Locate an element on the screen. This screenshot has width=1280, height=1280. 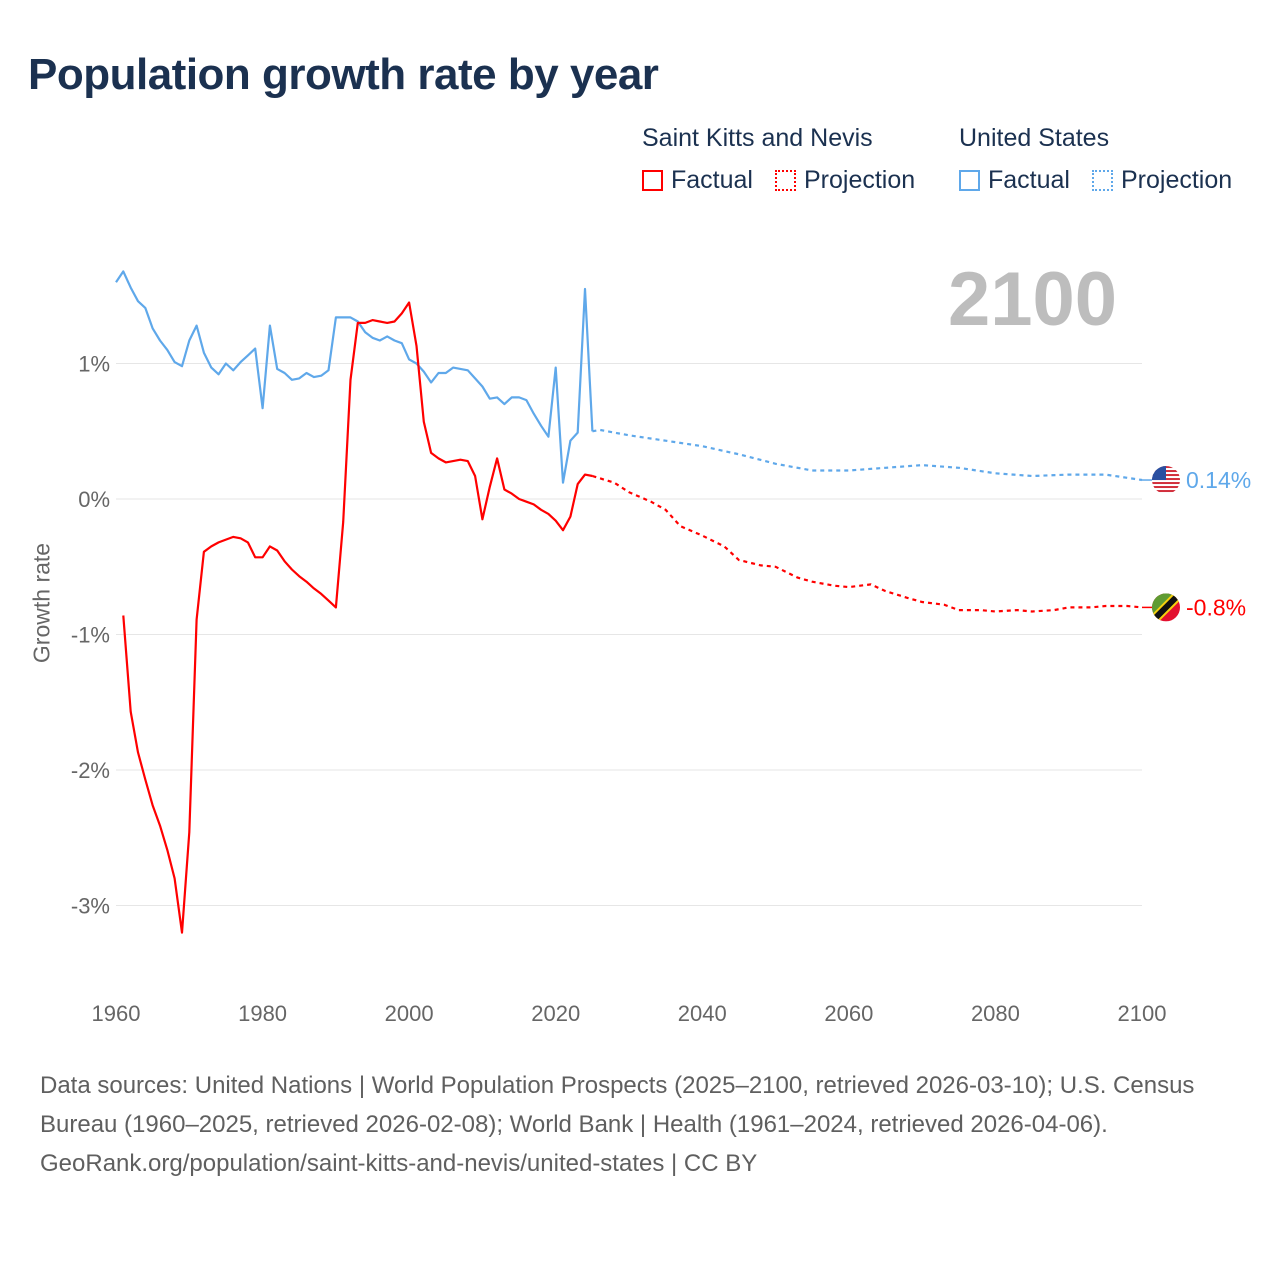
legend-us-factual: Factual is located at coordinates (1014, 180).